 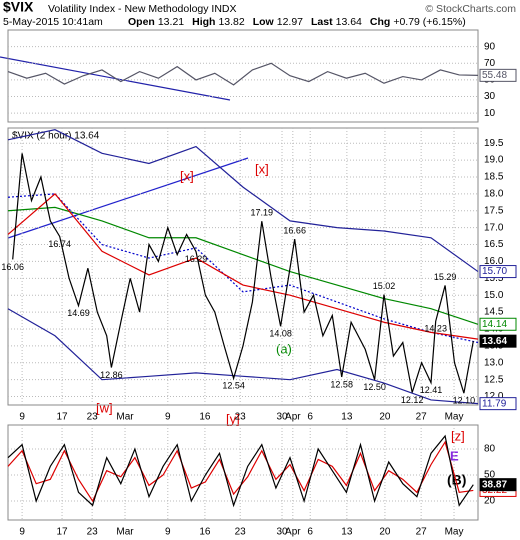 I want to click on quote-label: High, so click(x=203, y=22).